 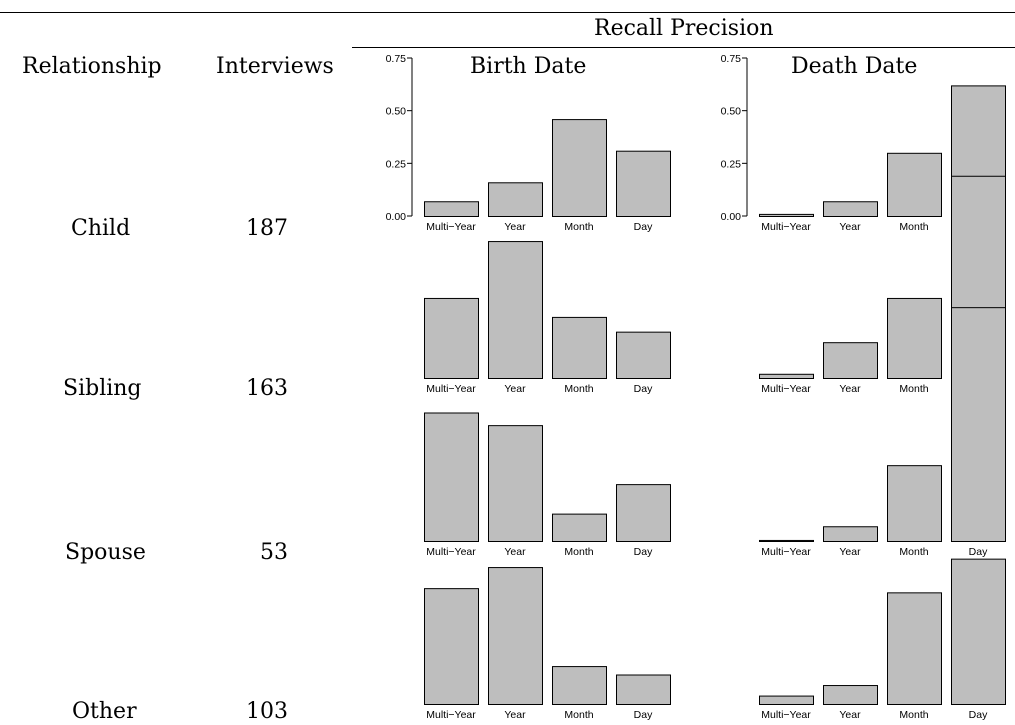 What do you see at coordinates (275, 66) in the screenshot?
I see `interviews-column-header: Interviews` at bounding box center [275, 66].